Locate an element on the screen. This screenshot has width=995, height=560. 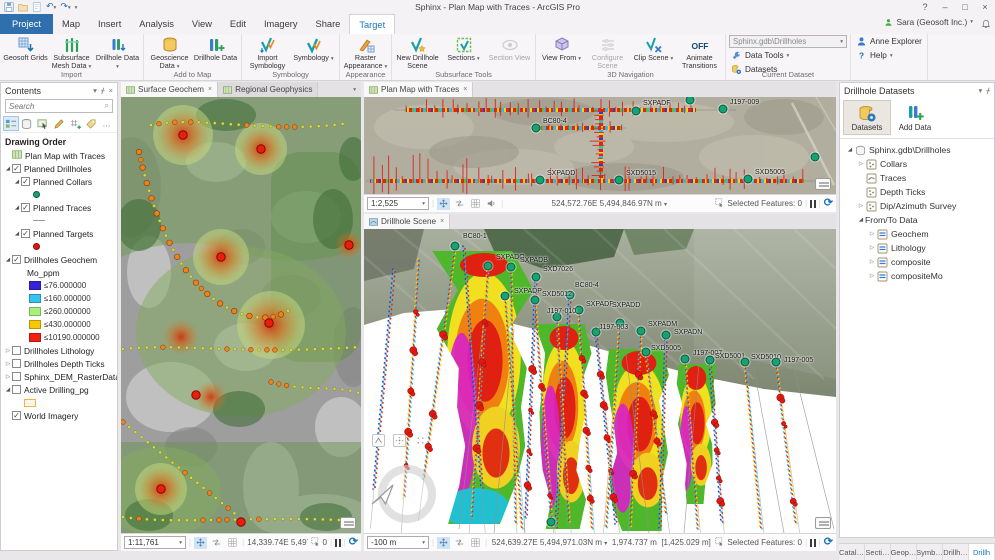
ribbon-tab-edit: Edit is located at coordinates (237, 24).